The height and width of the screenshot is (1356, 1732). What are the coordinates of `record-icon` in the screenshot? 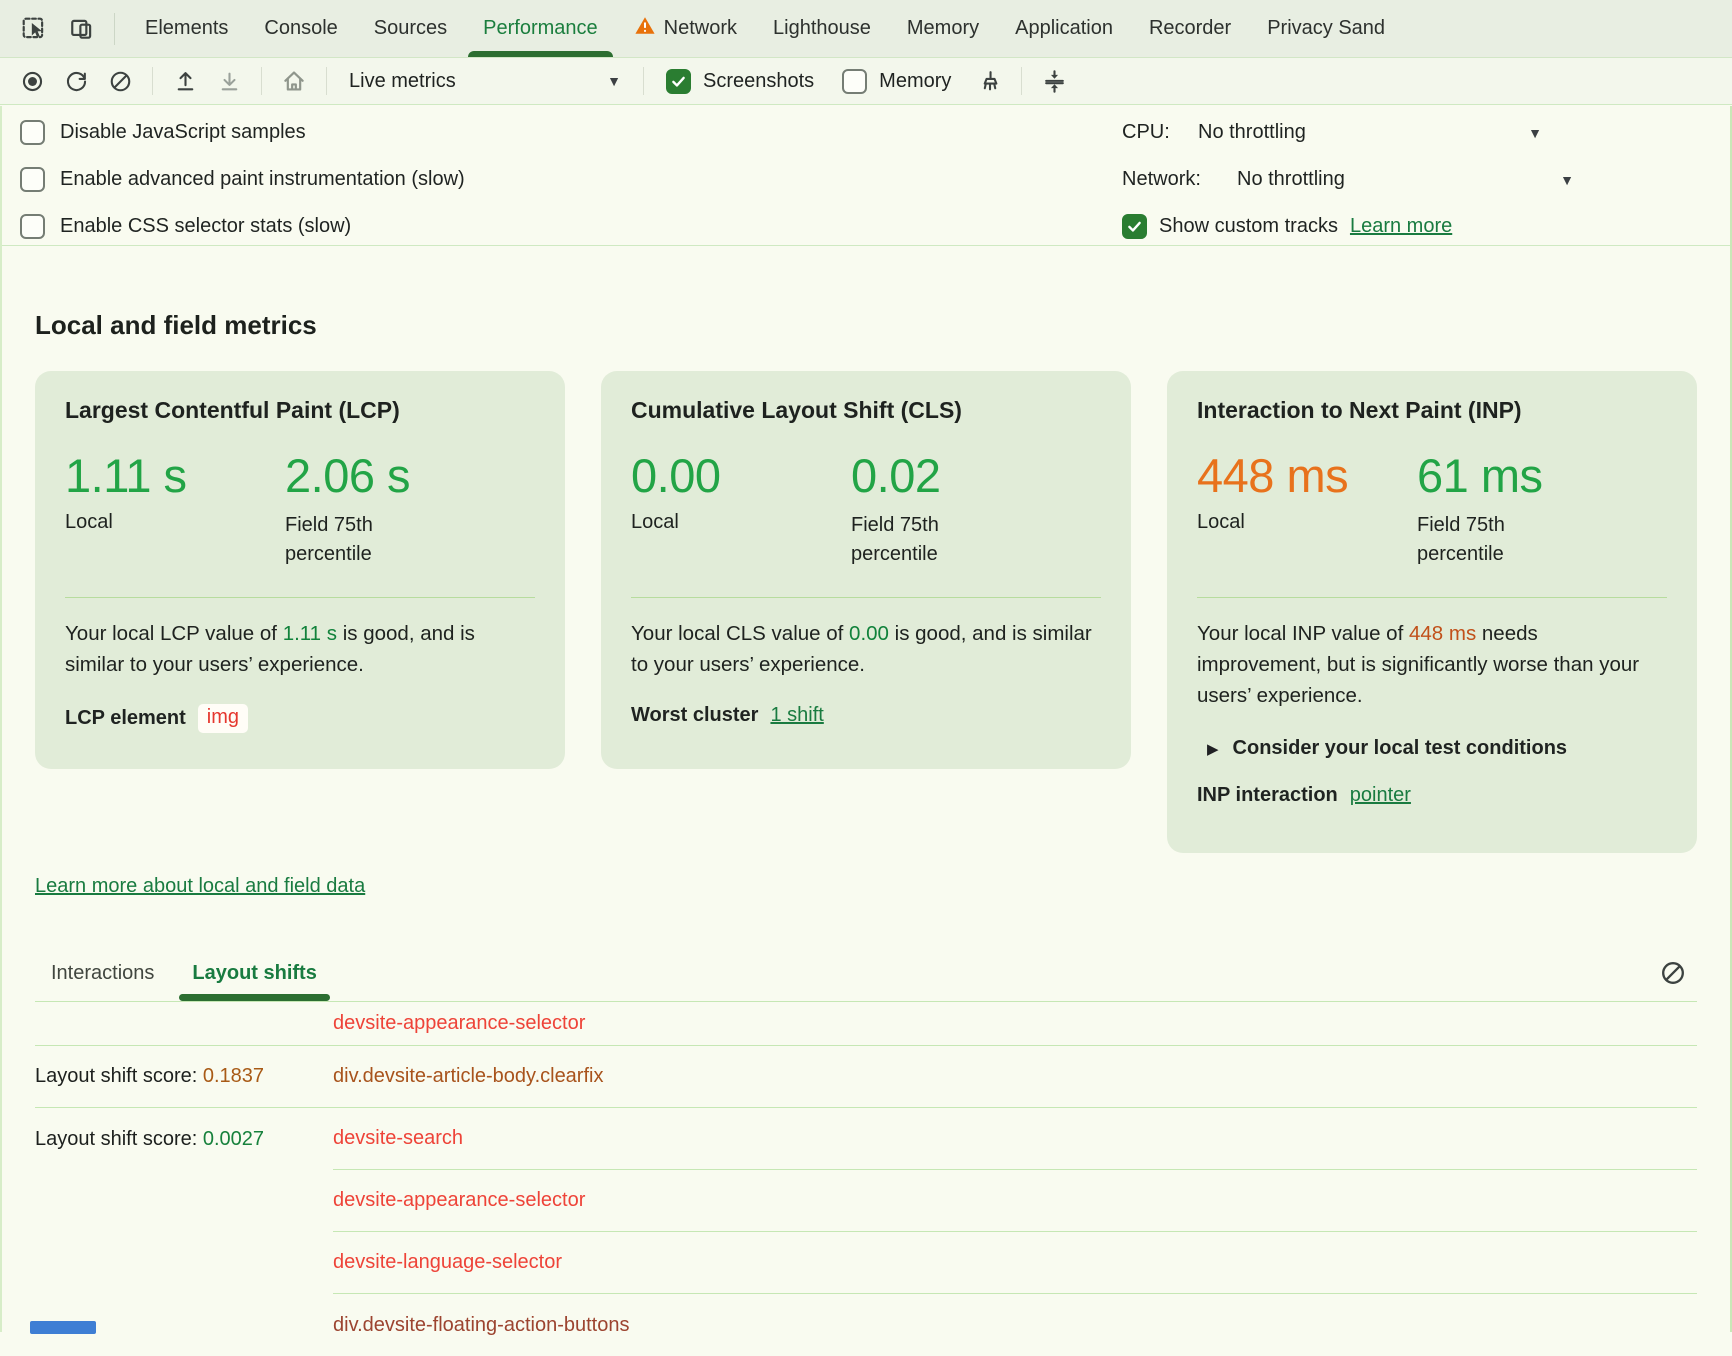 It's located at (32, 81).